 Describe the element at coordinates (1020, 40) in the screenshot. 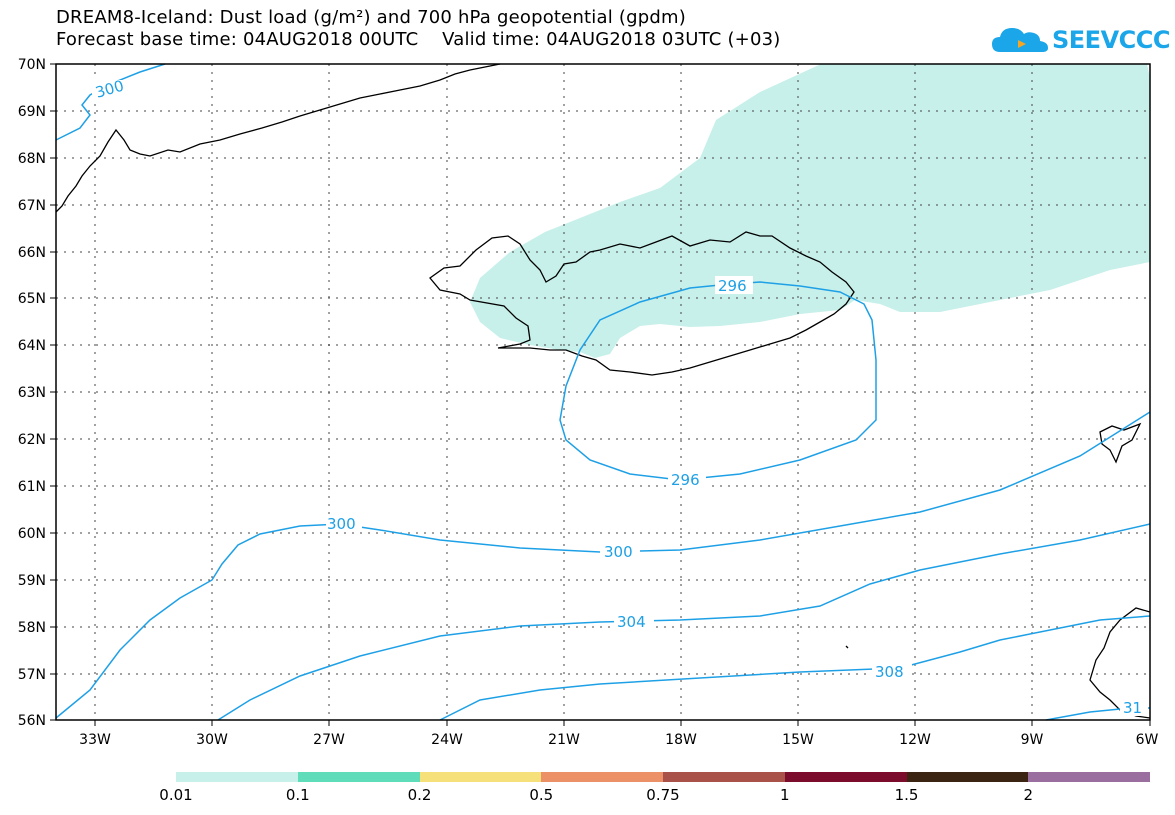

I see `cloud-icon` at that location.